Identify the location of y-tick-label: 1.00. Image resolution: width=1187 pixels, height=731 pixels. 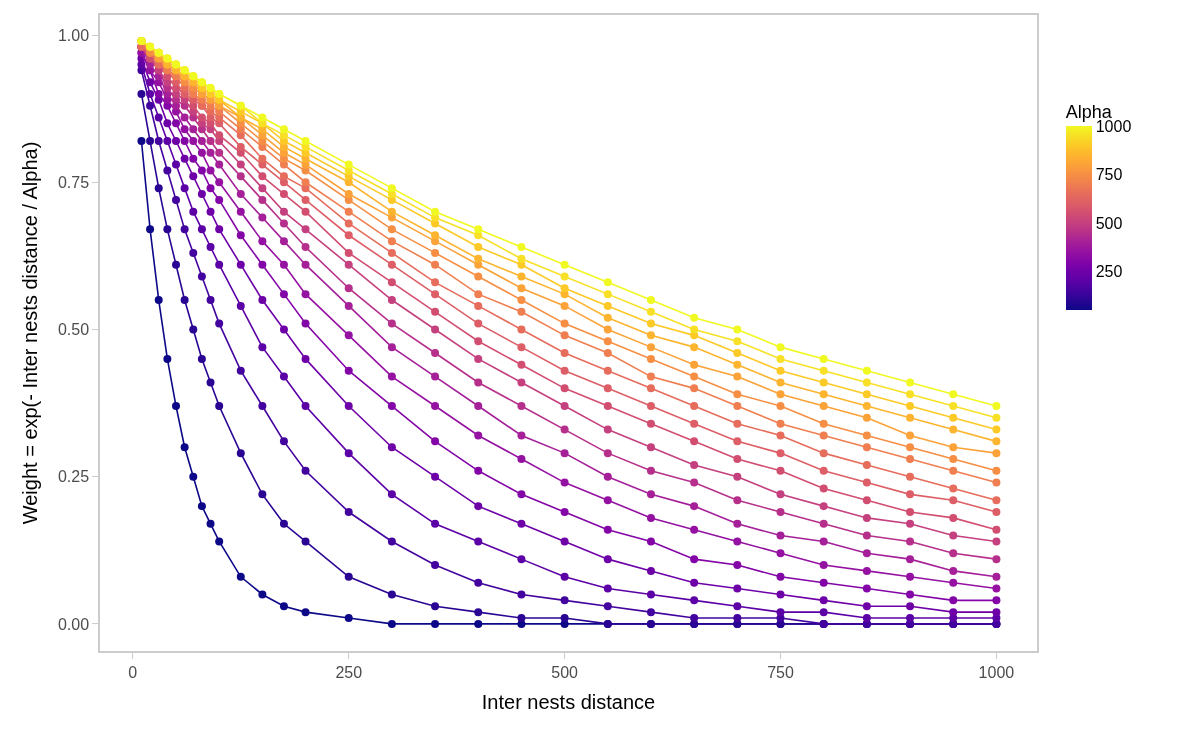
(73, 35).